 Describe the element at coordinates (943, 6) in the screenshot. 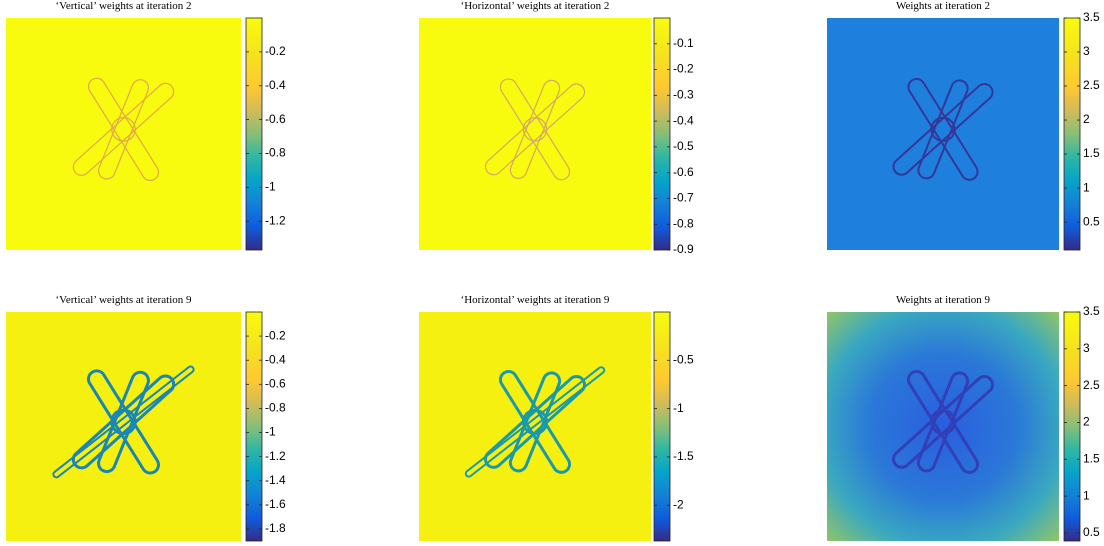

I see `panel-title: Weights at iteration 2` at that location.